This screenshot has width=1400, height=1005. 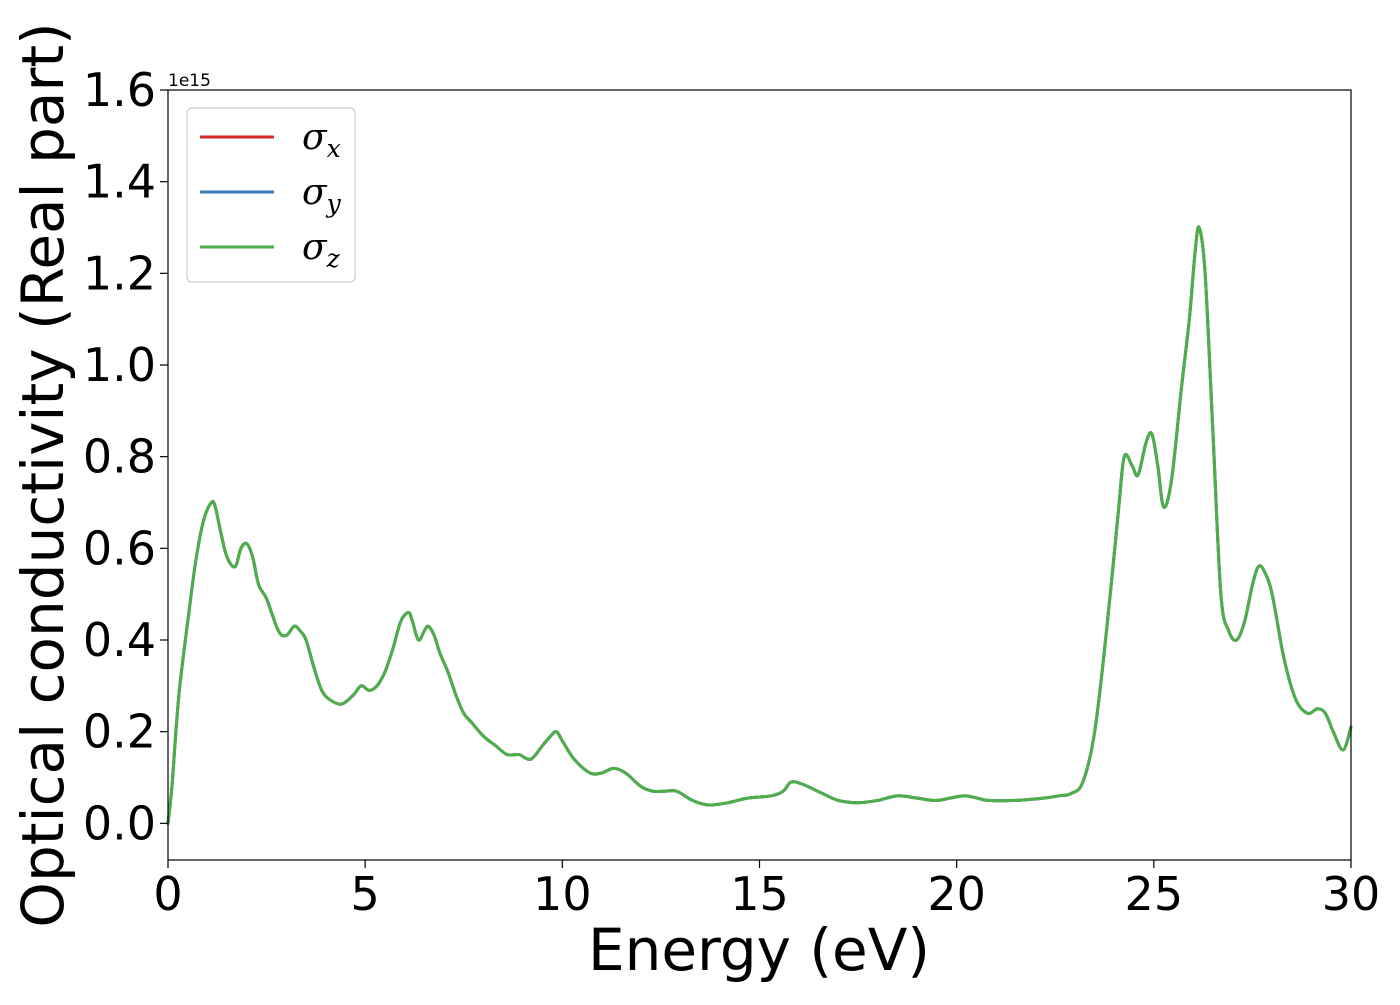 What do you see at coordinates (119, 365) in the screenshot?
I see `y-tick-label: 1.0` at bounding box center [119, 365].